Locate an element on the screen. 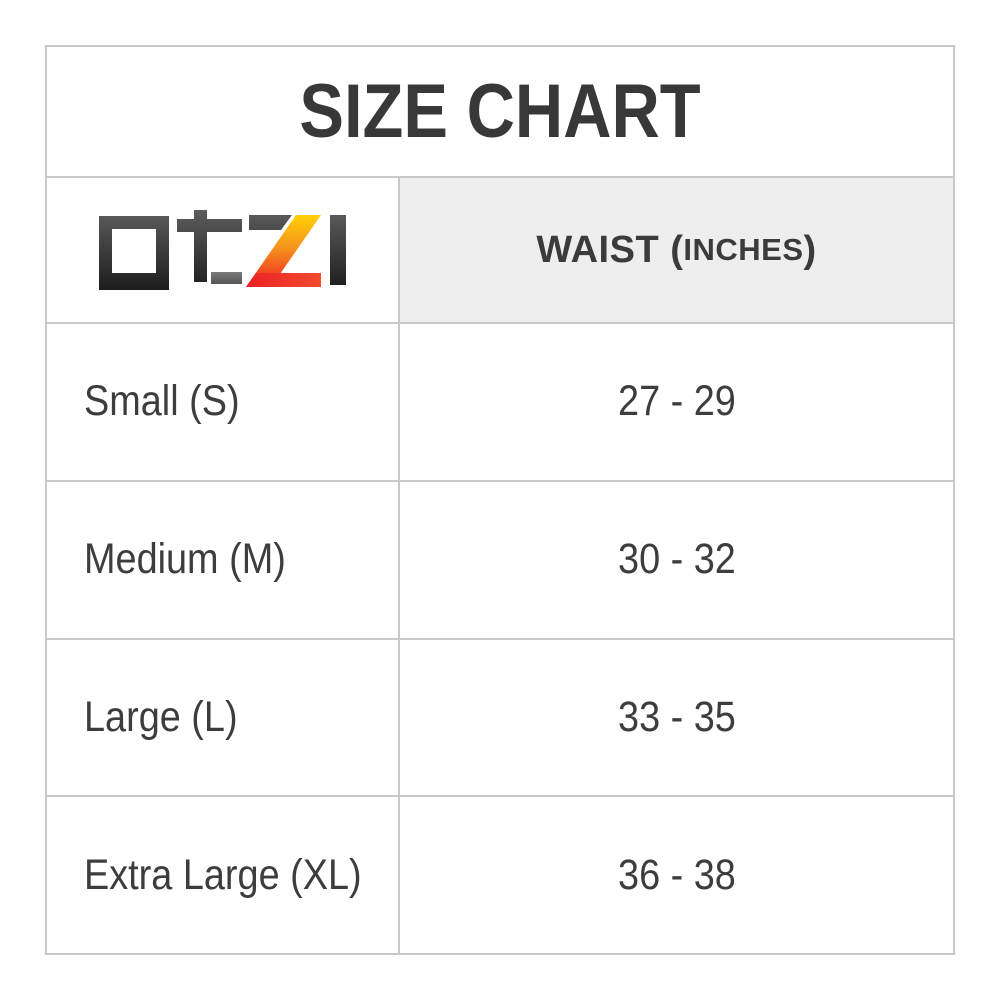 The height and width of the screenshot is (1000, 1000). size-label: Extra Large (XL) is located at coordinates (223, 874).